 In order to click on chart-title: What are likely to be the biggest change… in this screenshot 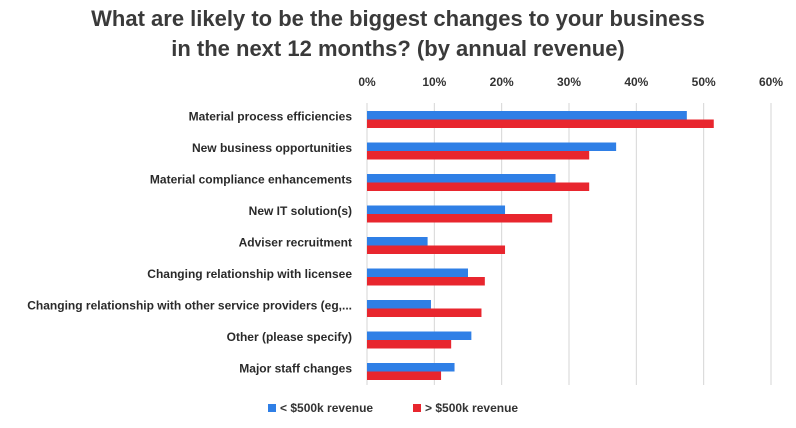, I will do `click(398, 34)`.